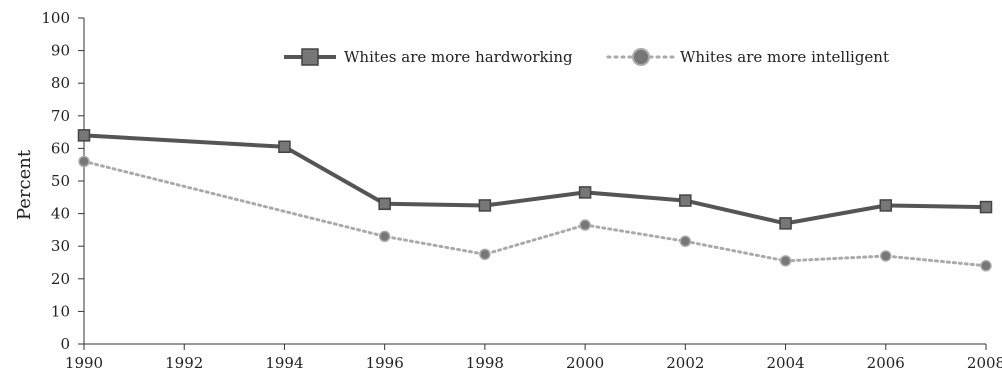  What do you see at coordinates (785, 363) in the screenshot?
I see `x-tick-label: 2004` at bounding box center [785, 363].